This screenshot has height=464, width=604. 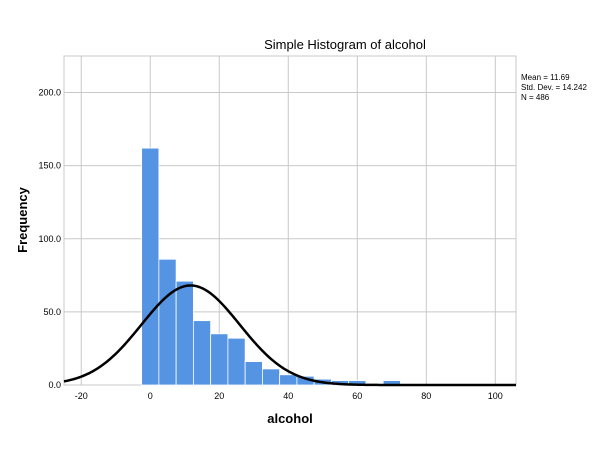 I want to click on y-tick-label: 0.0, so click(x=54, y=385).